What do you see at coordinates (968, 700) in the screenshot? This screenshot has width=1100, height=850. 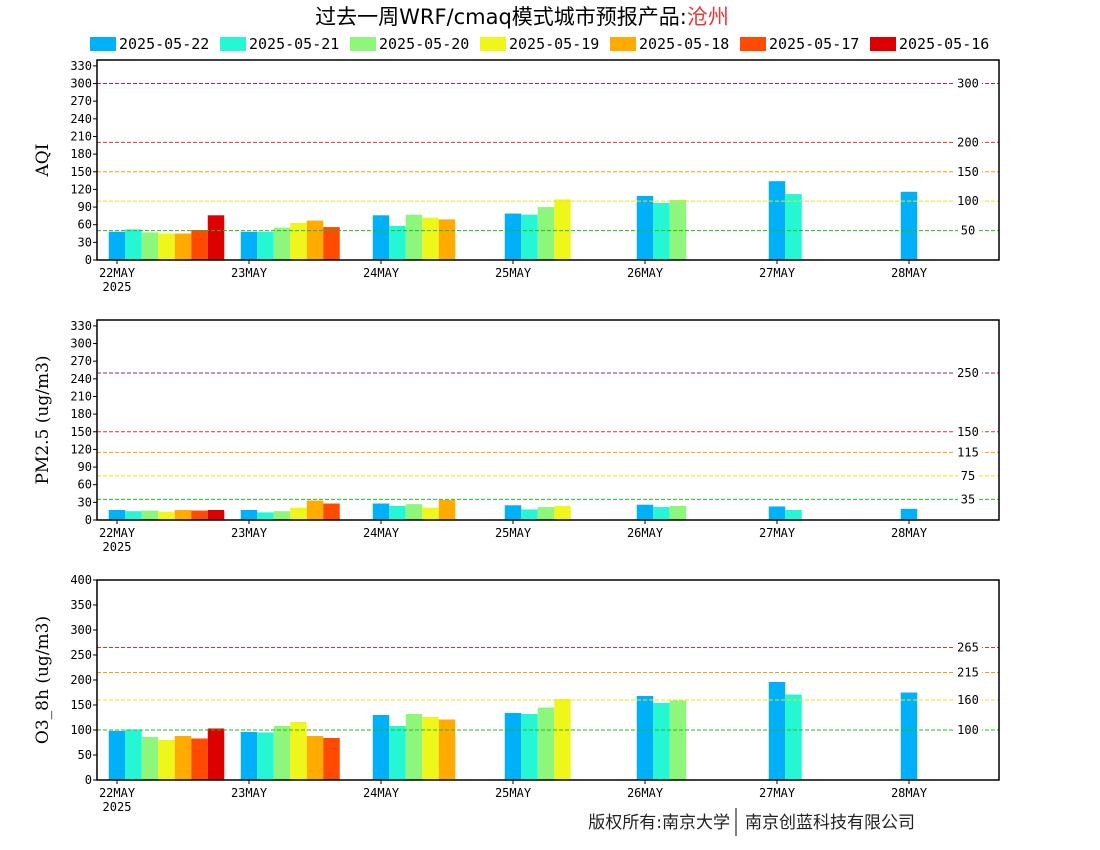 I see `ref-label-160: 160` at bounding box center [968, 700].